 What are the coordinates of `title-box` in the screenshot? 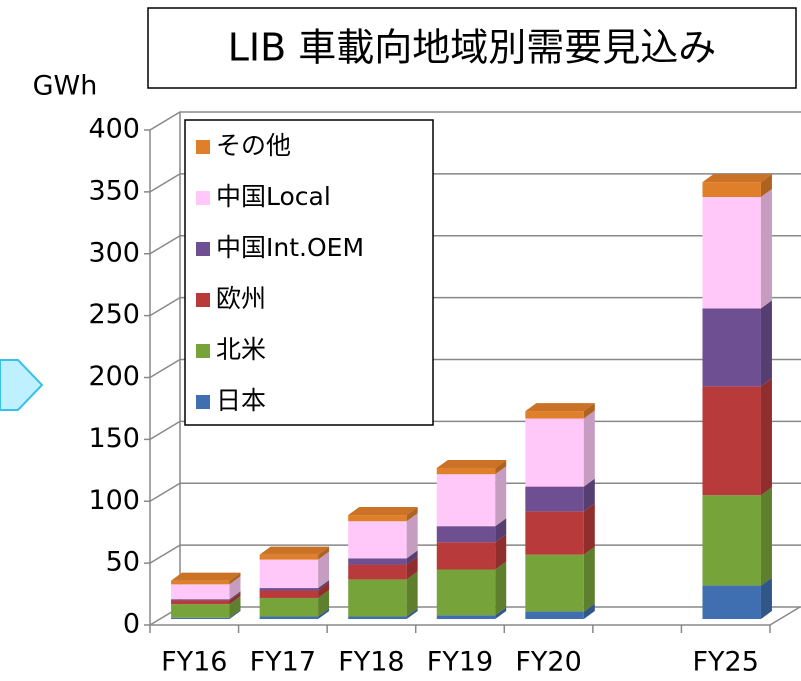 It's located at (472, 48).